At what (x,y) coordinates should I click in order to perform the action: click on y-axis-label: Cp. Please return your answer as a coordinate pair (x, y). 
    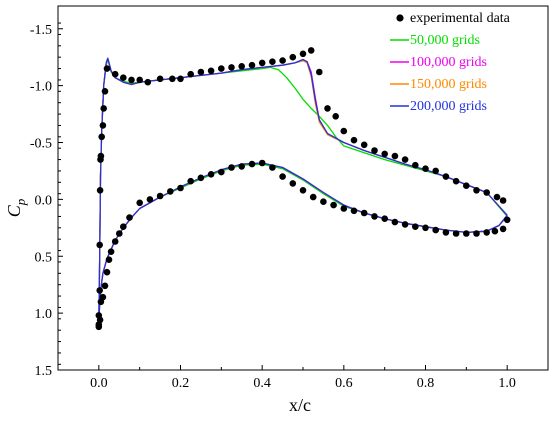
    Looking at the image, I should click on (16, 207).